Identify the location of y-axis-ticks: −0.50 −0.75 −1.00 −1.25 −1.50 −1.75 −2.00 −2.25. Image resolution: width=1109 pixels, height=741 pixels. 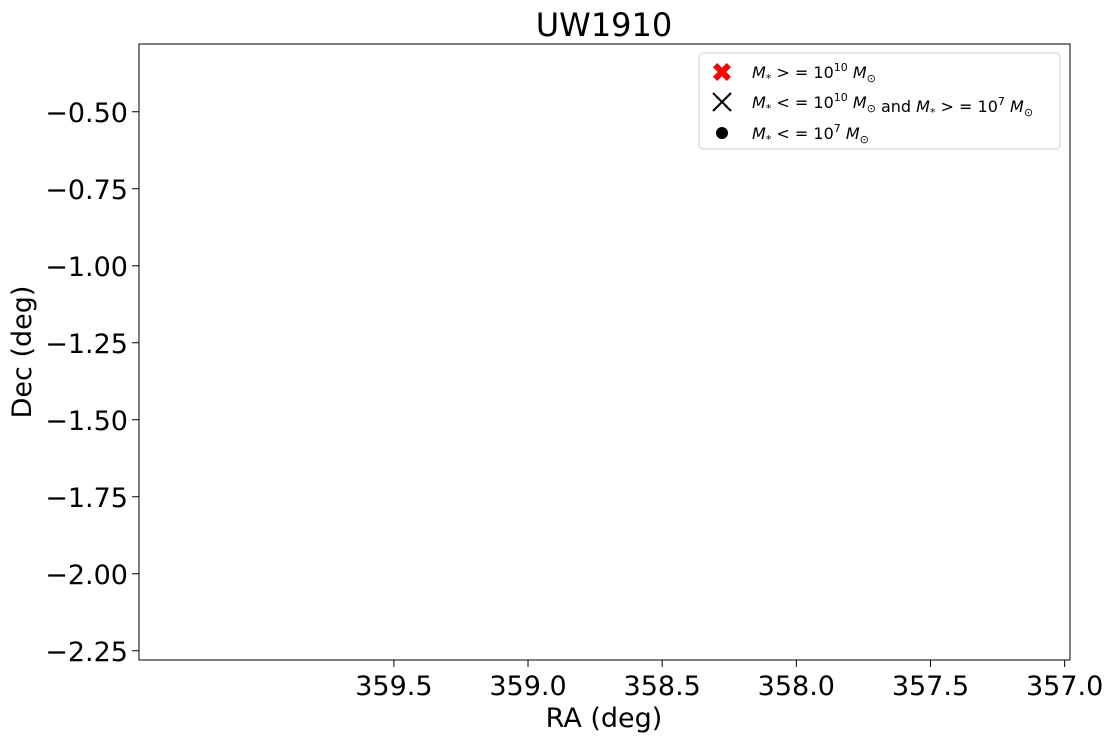
(92, 383).